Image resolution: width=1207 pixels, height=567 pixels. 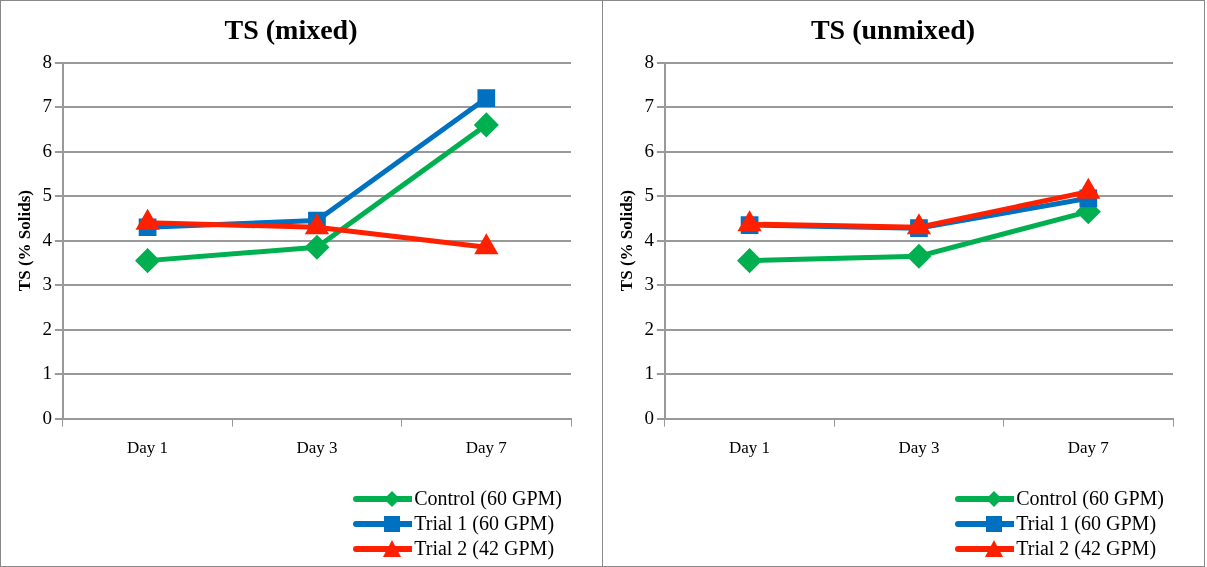 What do you see at coordinates (893, 30) in the screenshot?
I see `chart-title: TS (unmixed)` at bounding box center [893, 30].